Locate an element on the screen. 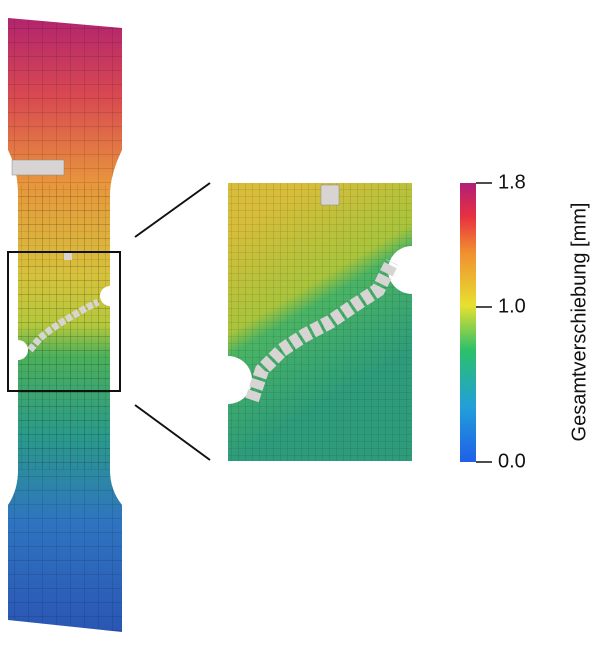  colorbar-title: Gesamtverschiebung [mm] is located at coordinates (579, 322).